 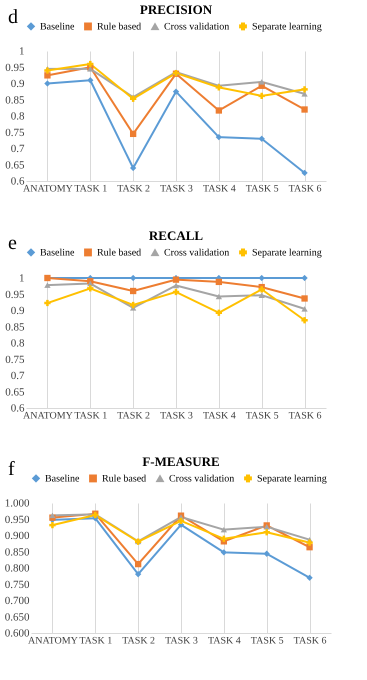 What do you see at coordinates (17, 601) in the screenshot?
I see `y-tick-label: 0.700` at bounding box center [17, 601].